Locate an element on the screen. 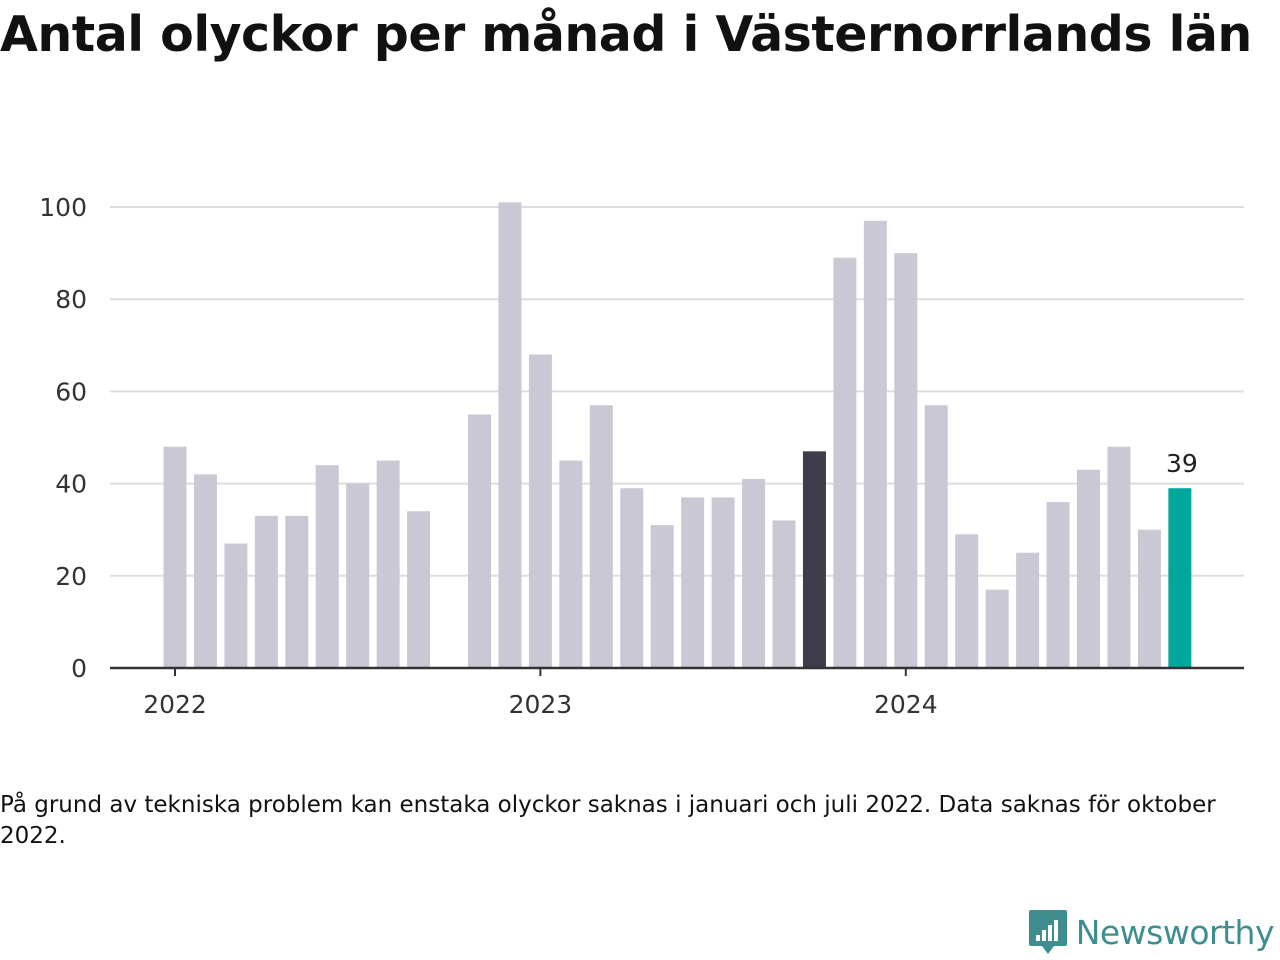 The width and height of the screenshot is (1280, 960). y-tick-label: 100 is located at coordinates (63, 207).